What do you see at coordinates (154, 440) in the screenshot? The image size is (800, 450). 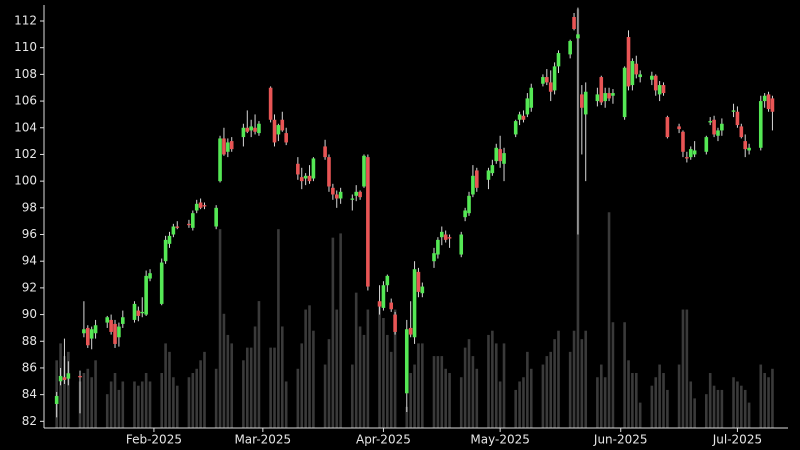 I see `x-tick-label: Feb-2025` at bounding box center [154, 440].